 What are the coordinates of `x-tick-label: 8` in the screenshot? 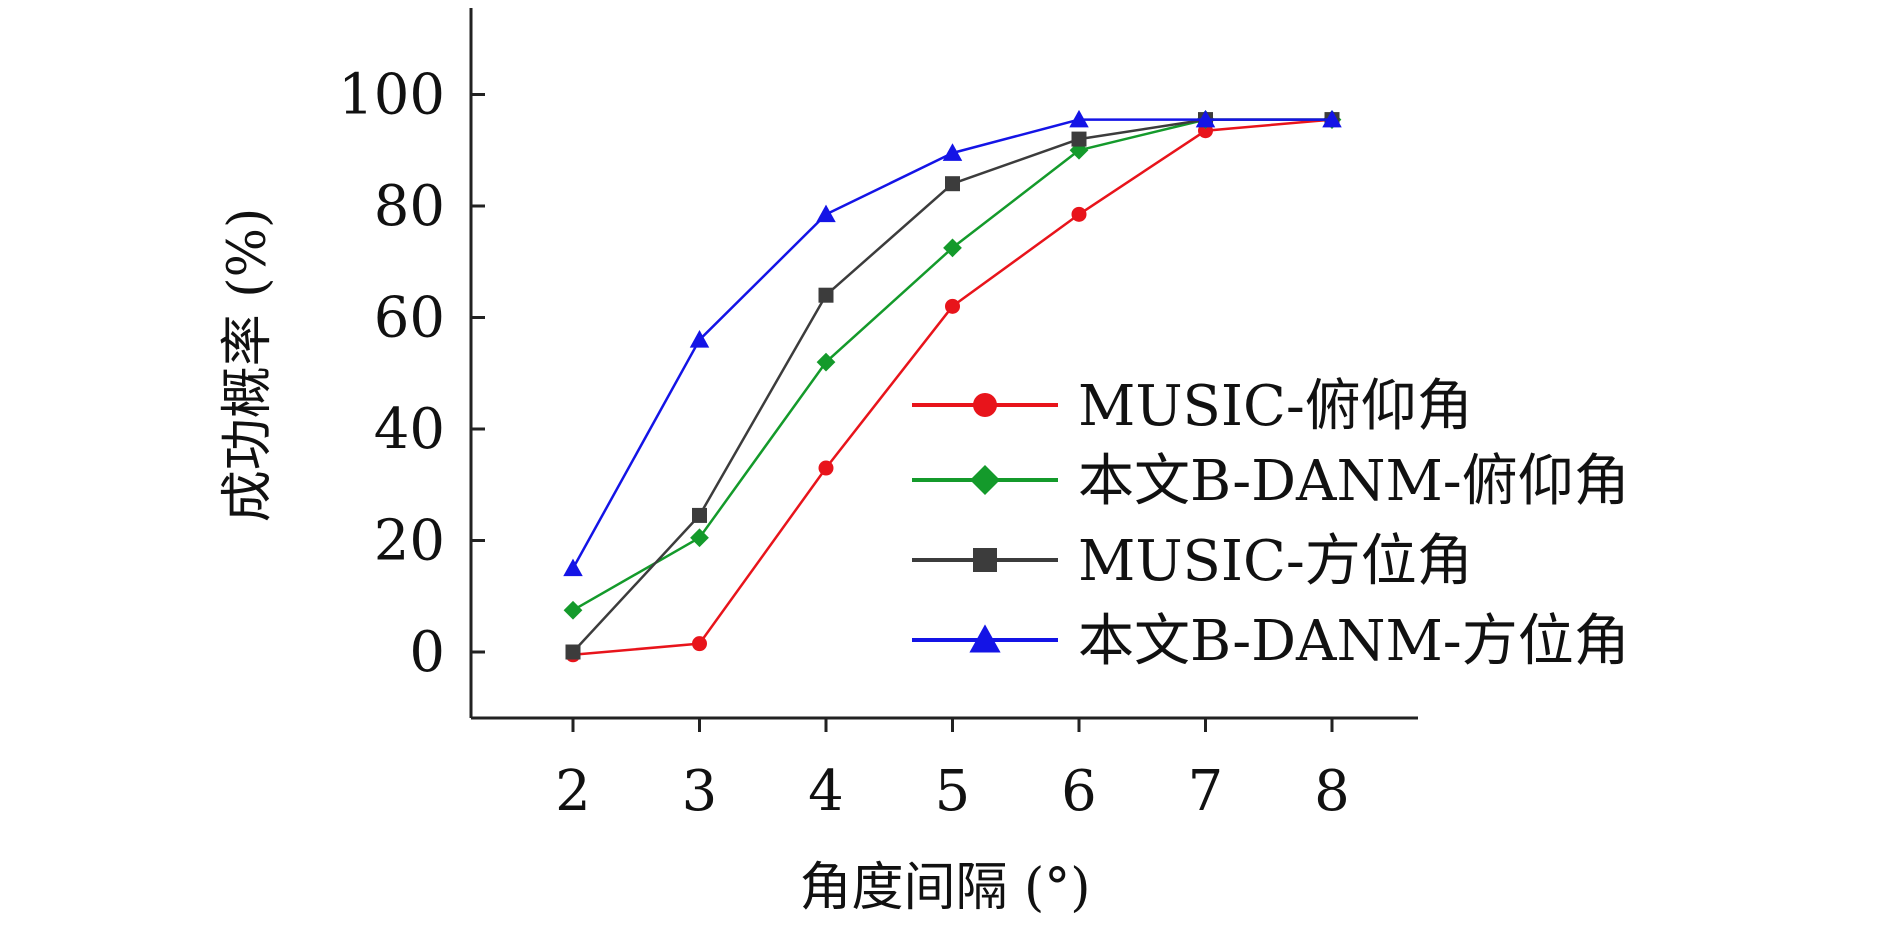 It's located at (1332, 791).